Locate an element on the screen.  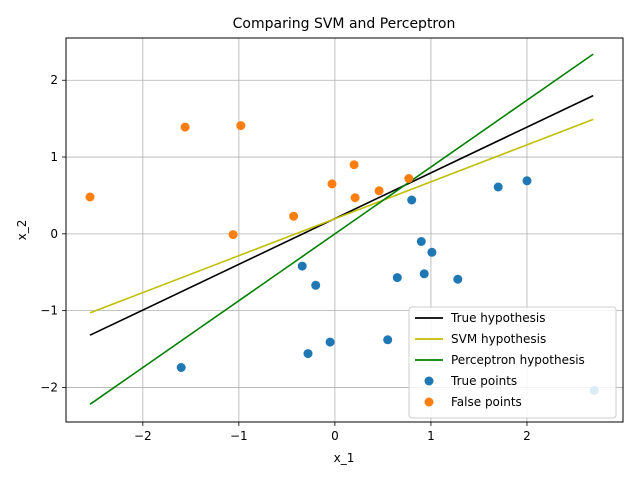
chart-title: Comparing SVM and Perceptron is located at coordinates (344, 24).